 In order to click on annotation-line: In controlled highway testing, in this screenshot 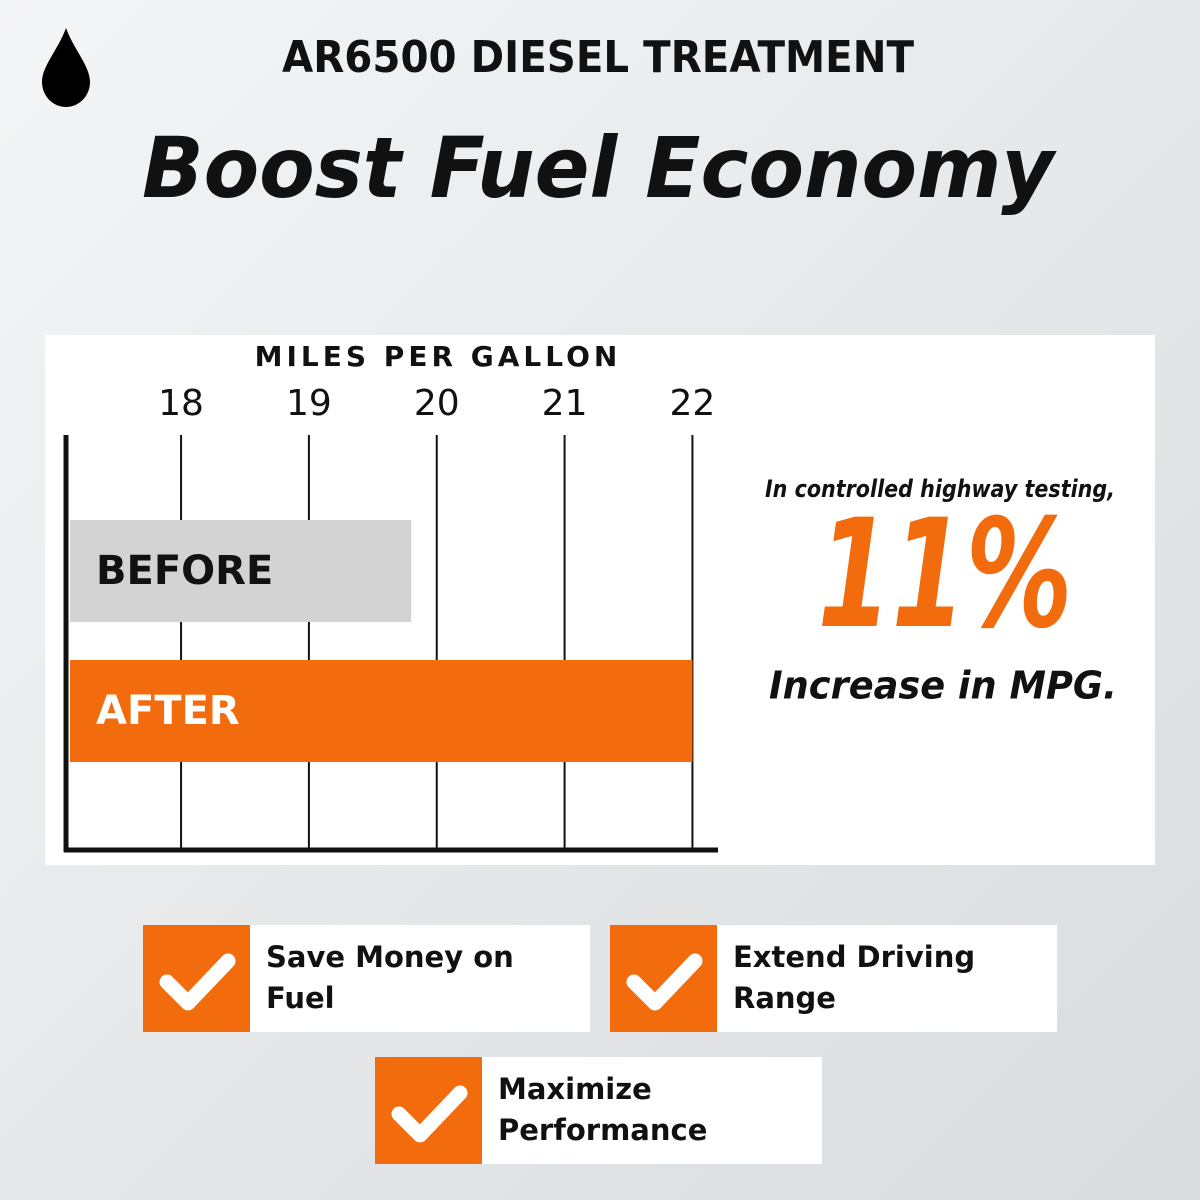, I will do `click(940, 489)`.